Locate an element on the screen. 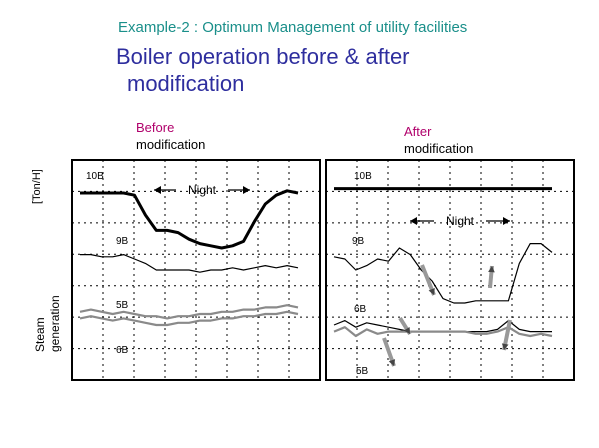 This screenshot has width=599, height=448. series-line-10B is located at coordinates (189, 219).